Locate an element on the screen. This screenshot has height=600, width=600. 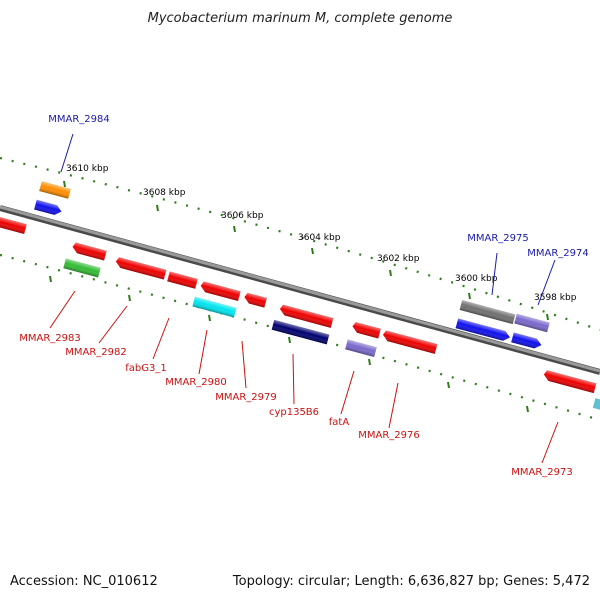
gene-label: MMAR_2983 is located at coordinates (50, 338).